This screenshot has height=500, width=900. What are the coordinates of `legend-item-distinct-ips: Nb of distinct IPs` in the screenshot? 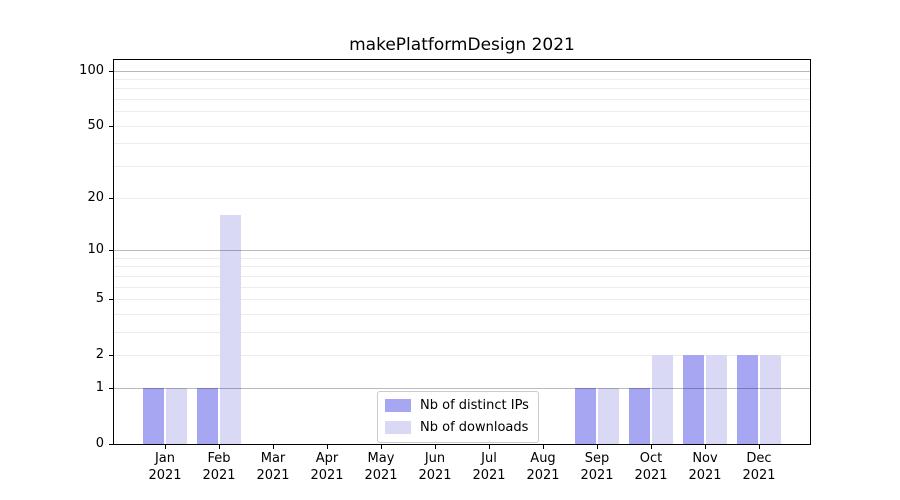 It's located at (457, 405).